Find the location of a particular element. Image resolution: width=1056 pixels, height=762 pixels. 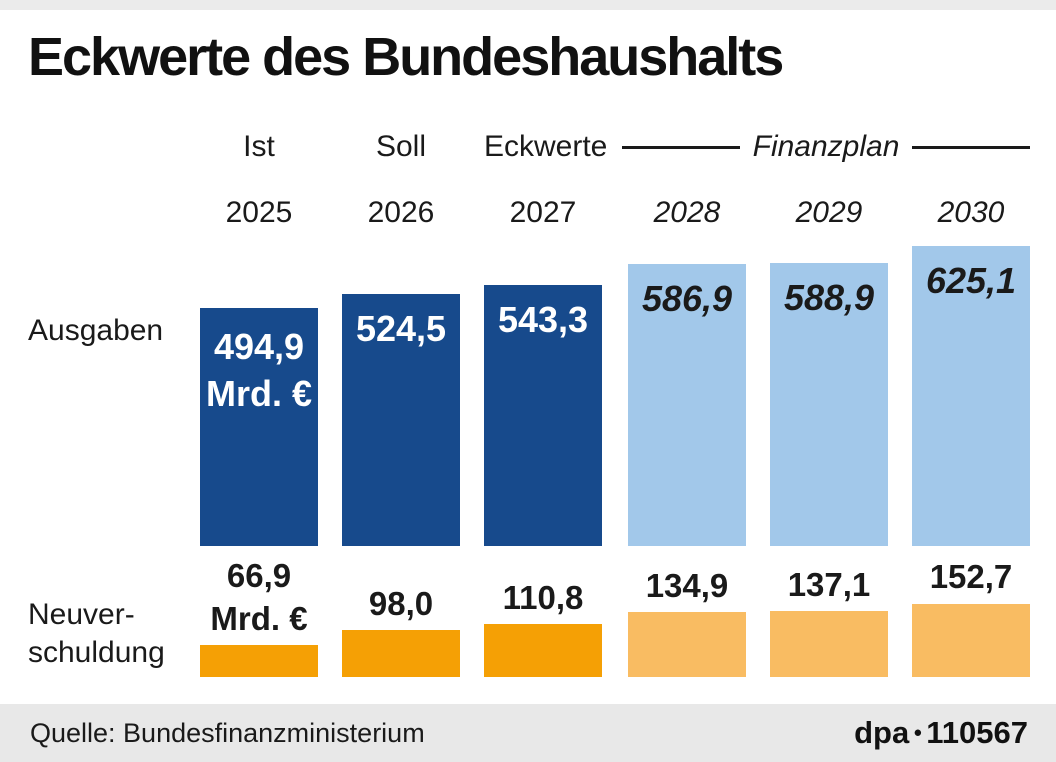

finanzplan-right-rule is located at coordinates (971, 147).